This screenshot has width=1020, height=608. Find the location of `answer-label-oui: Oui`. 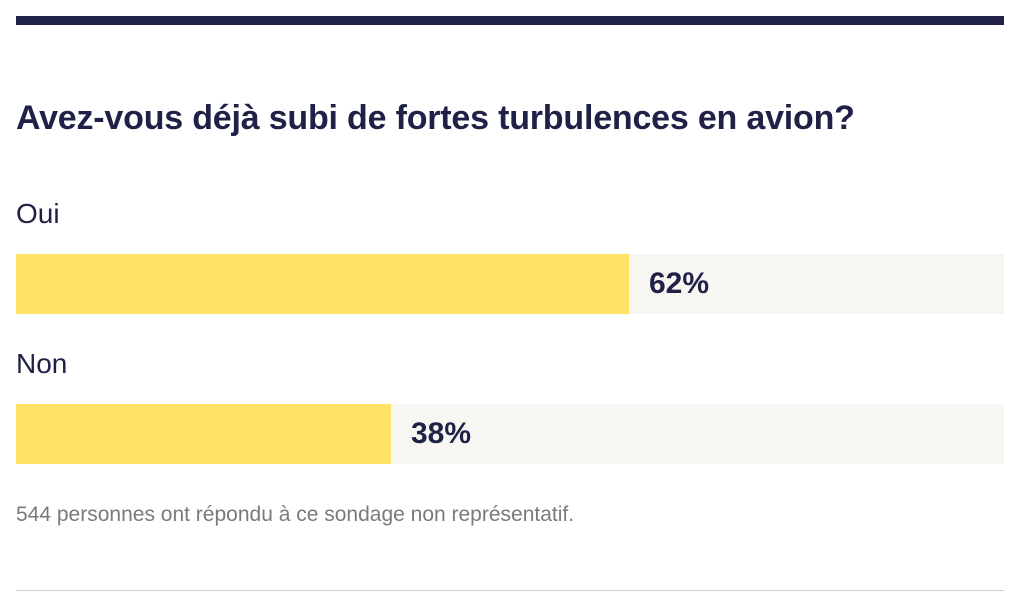

answer-label-oui: Oui is located at coordinates (38, 213).